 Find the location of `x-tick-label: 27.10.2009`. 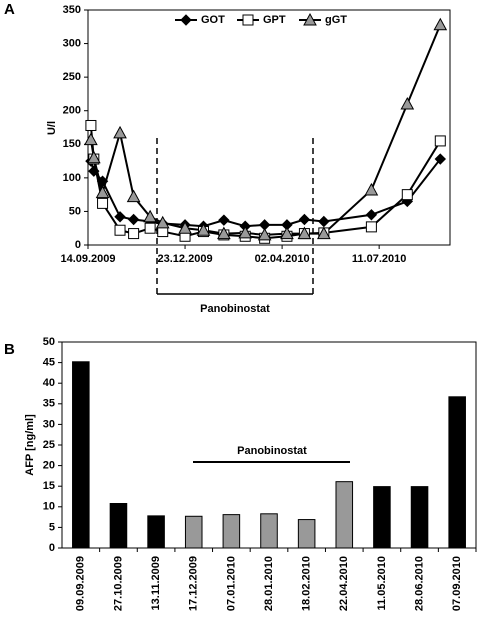

x-tick-label: 27.10.2009 is located at coordinates (118, 583).